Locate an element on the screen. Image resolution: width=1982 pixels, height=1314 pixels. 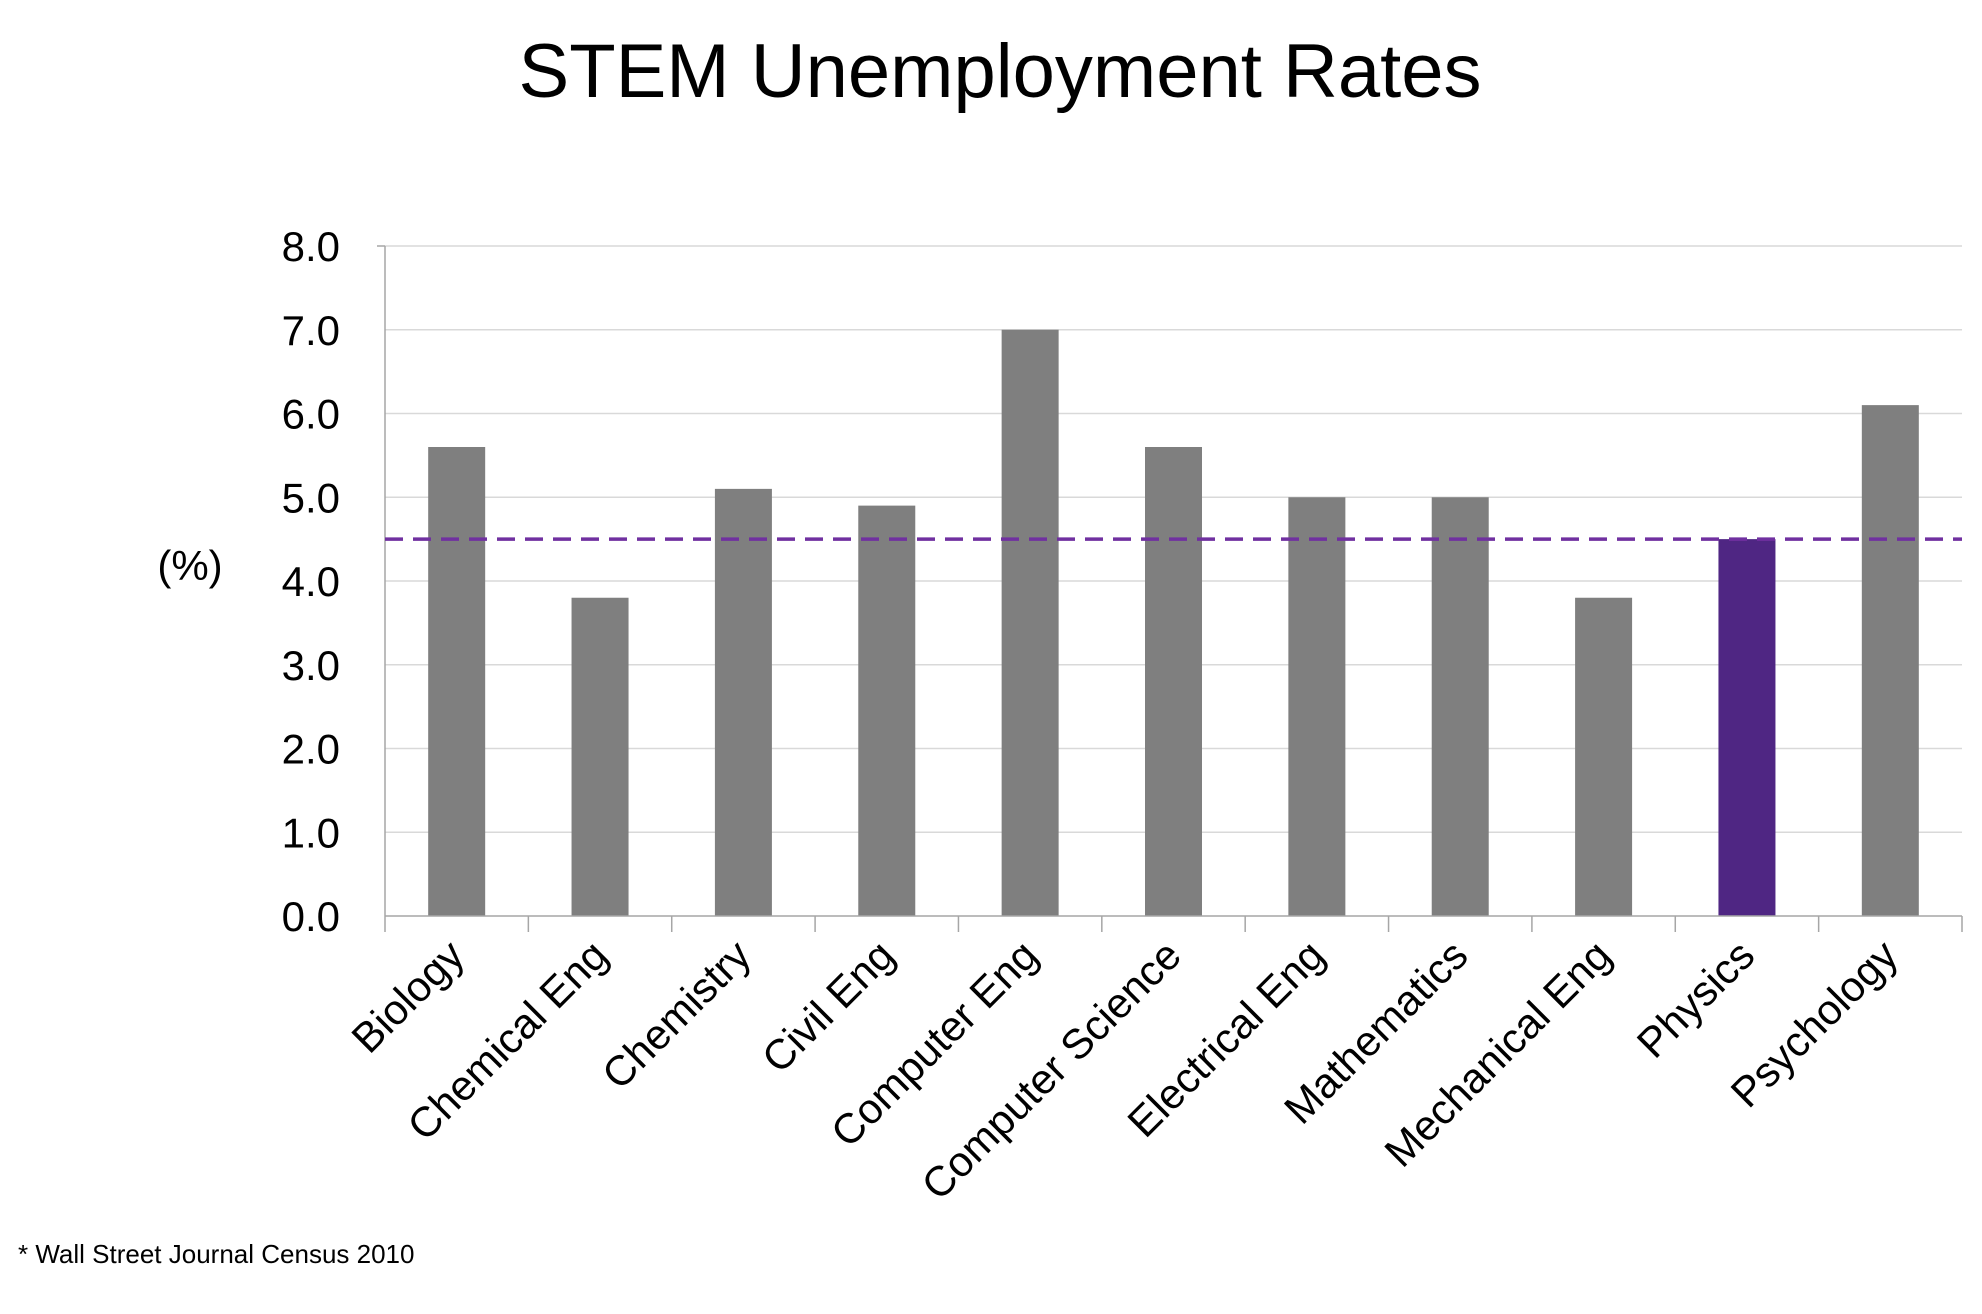
y-tick-label: 2.0 is located at coordinates (311, 749).